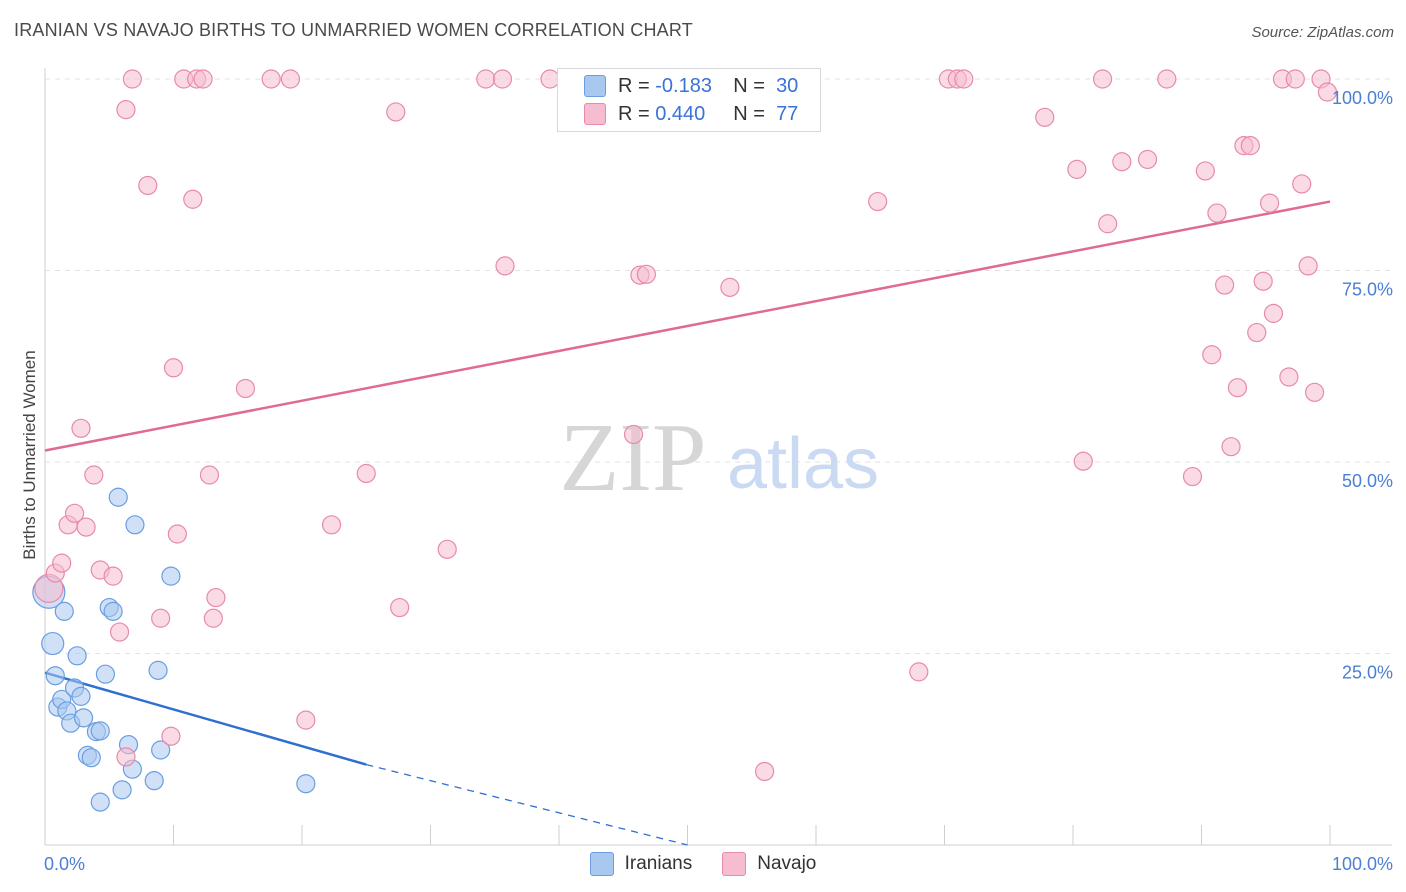 The width and height of the screenshot is (1406, 892). I want to click on series-legend: Iranians Navajo, so click(703, 864).